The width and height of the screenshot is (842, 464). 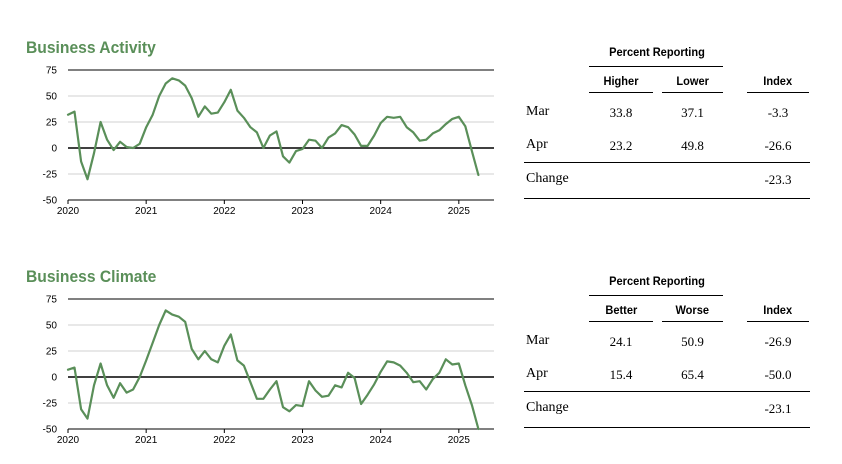 I want to click on cell-index: -3.3, so click(x=778, y=112).